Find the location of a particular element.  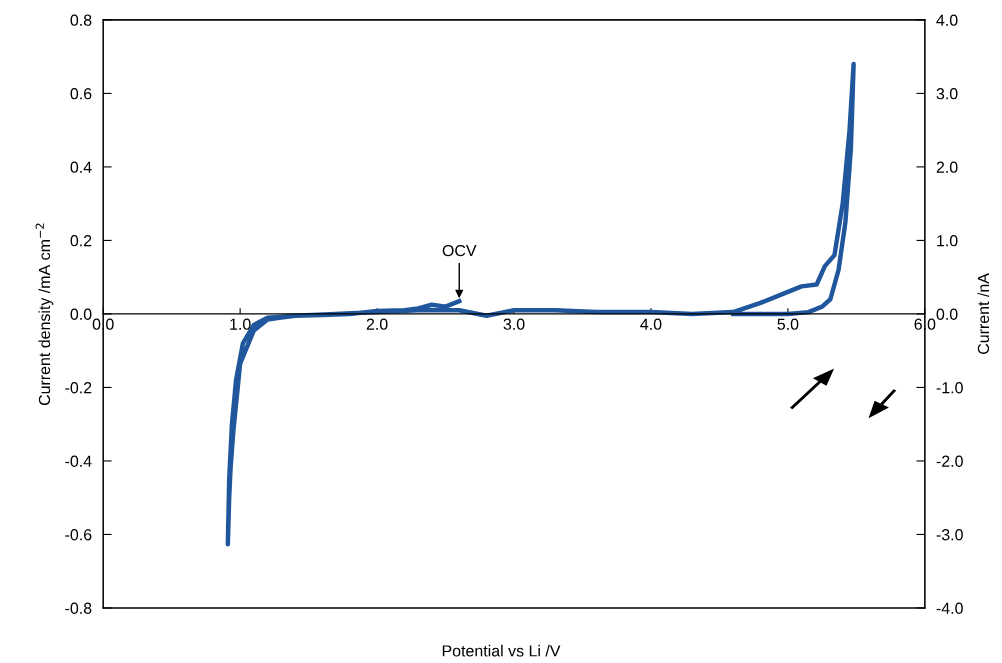

y-tick-label: -0.6 is located at coordinates (78, 535).